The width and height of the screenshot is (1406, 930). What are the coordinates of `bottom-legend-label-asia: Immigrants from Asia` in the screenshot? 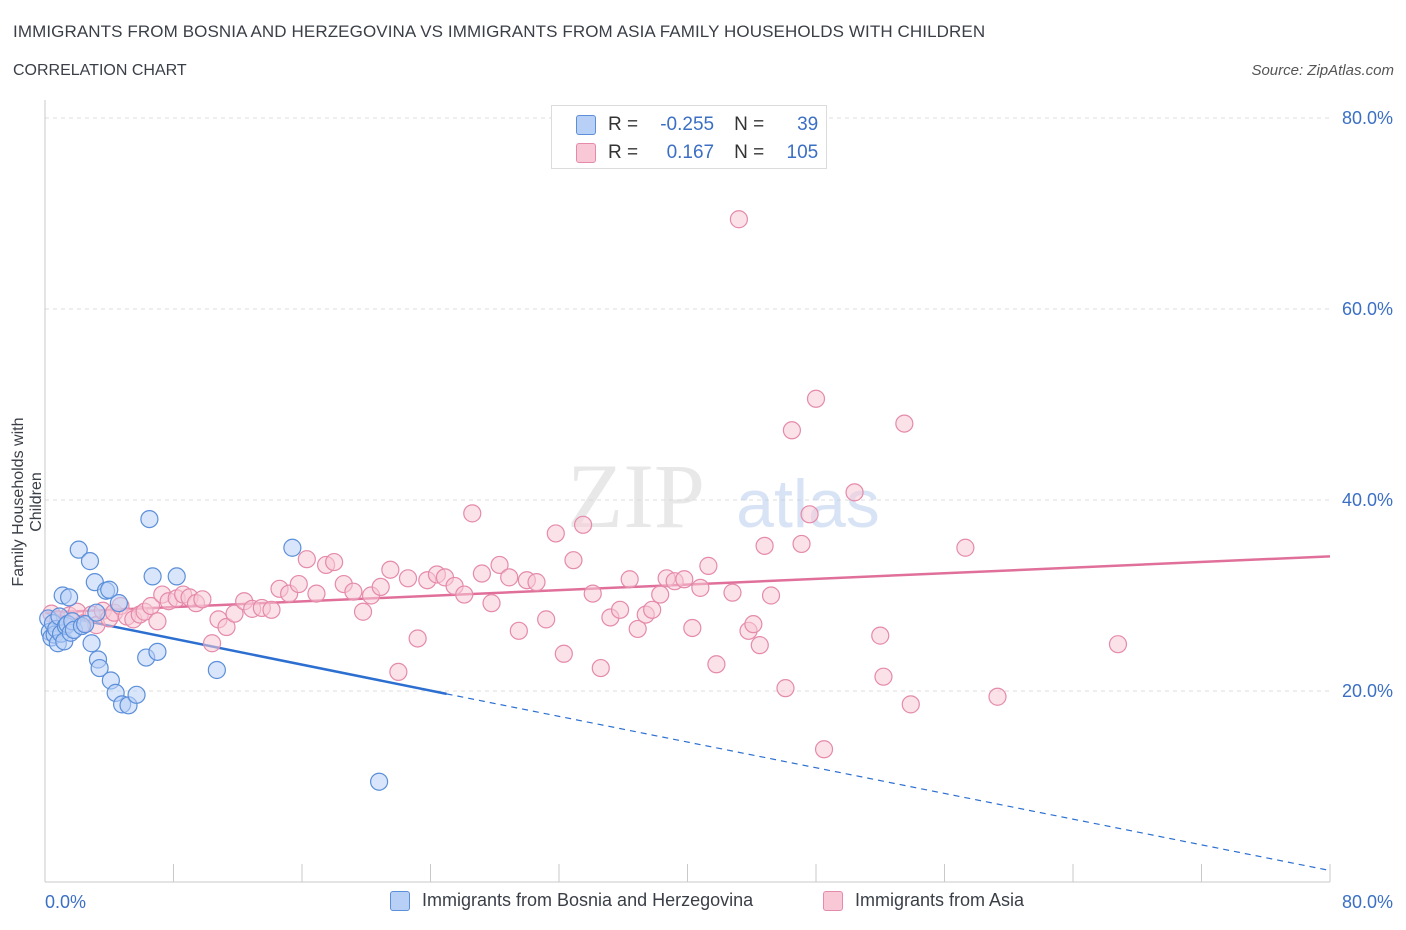 It's located at (940, 900).